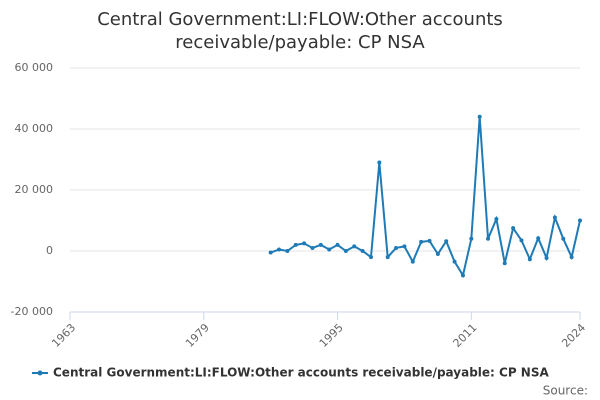 The height and width of the screenshot is (400, 600). Describe the element at coordinates (34, 67) in the screenshot. I see `y-tick-label: 60 000` at that location.